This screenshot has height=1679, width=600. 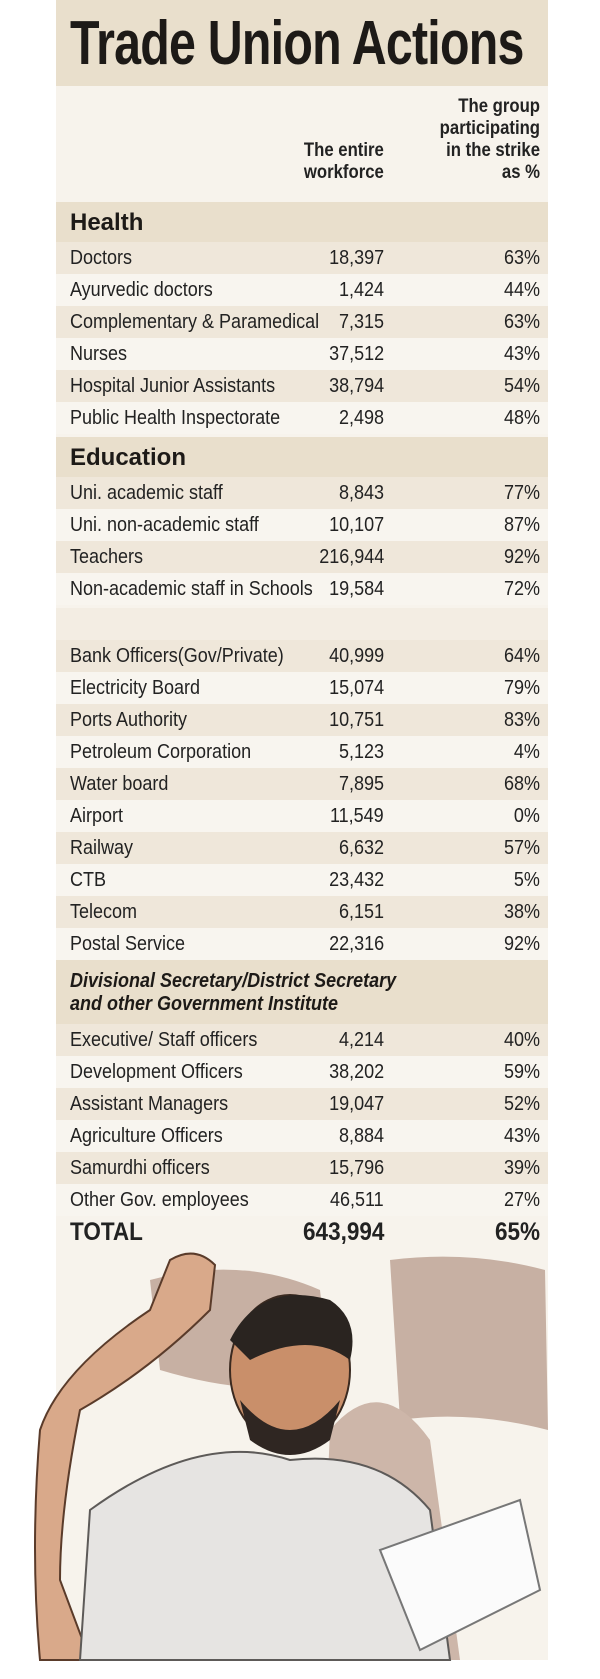 What do you see at coordinates (356, 688) in the screenshot?
I see `workforce-value: 15,074` at bounding box center [356, 688].